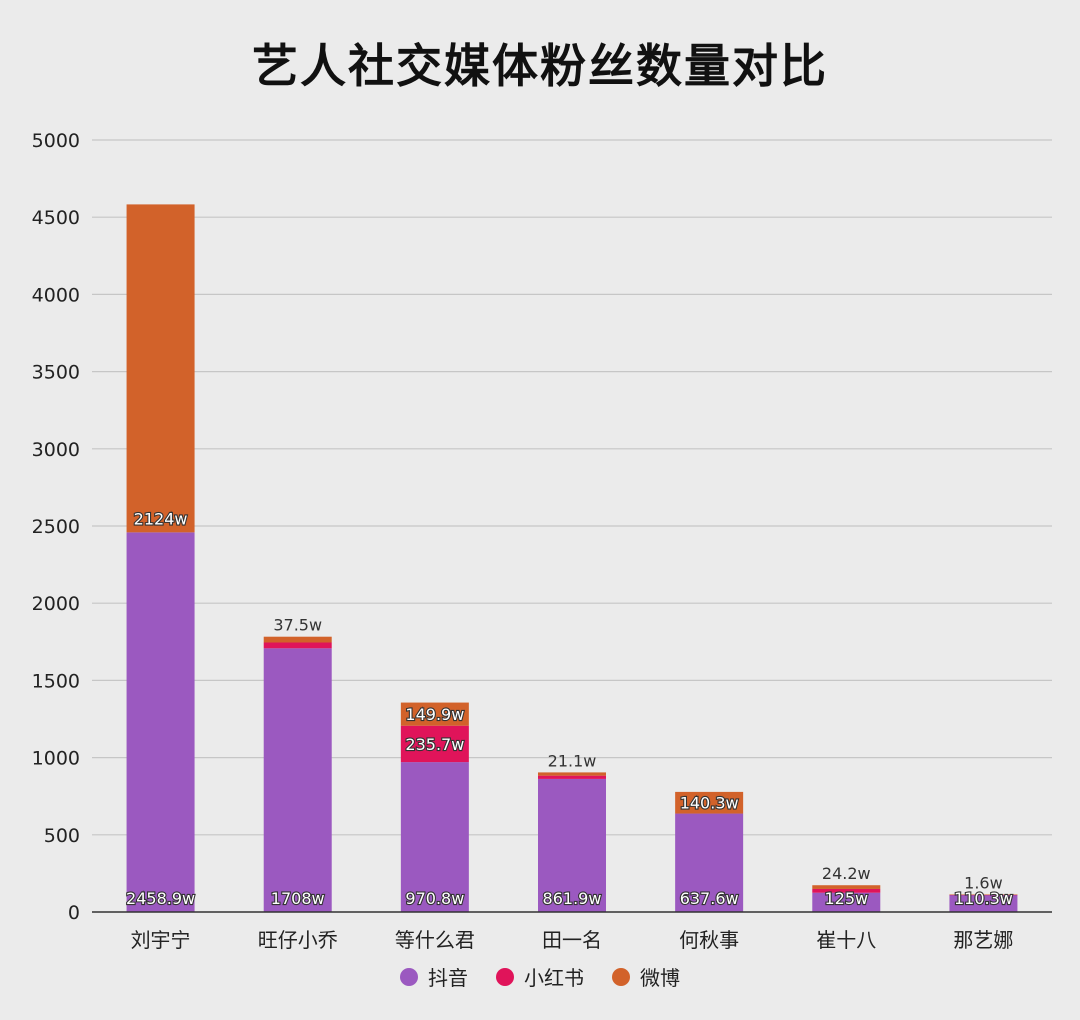 This screenshot has width=1080, height=1020. Describe the element at coordinates (297, 625) in the screenshot. I see `data-label: 37.5w` at that location.